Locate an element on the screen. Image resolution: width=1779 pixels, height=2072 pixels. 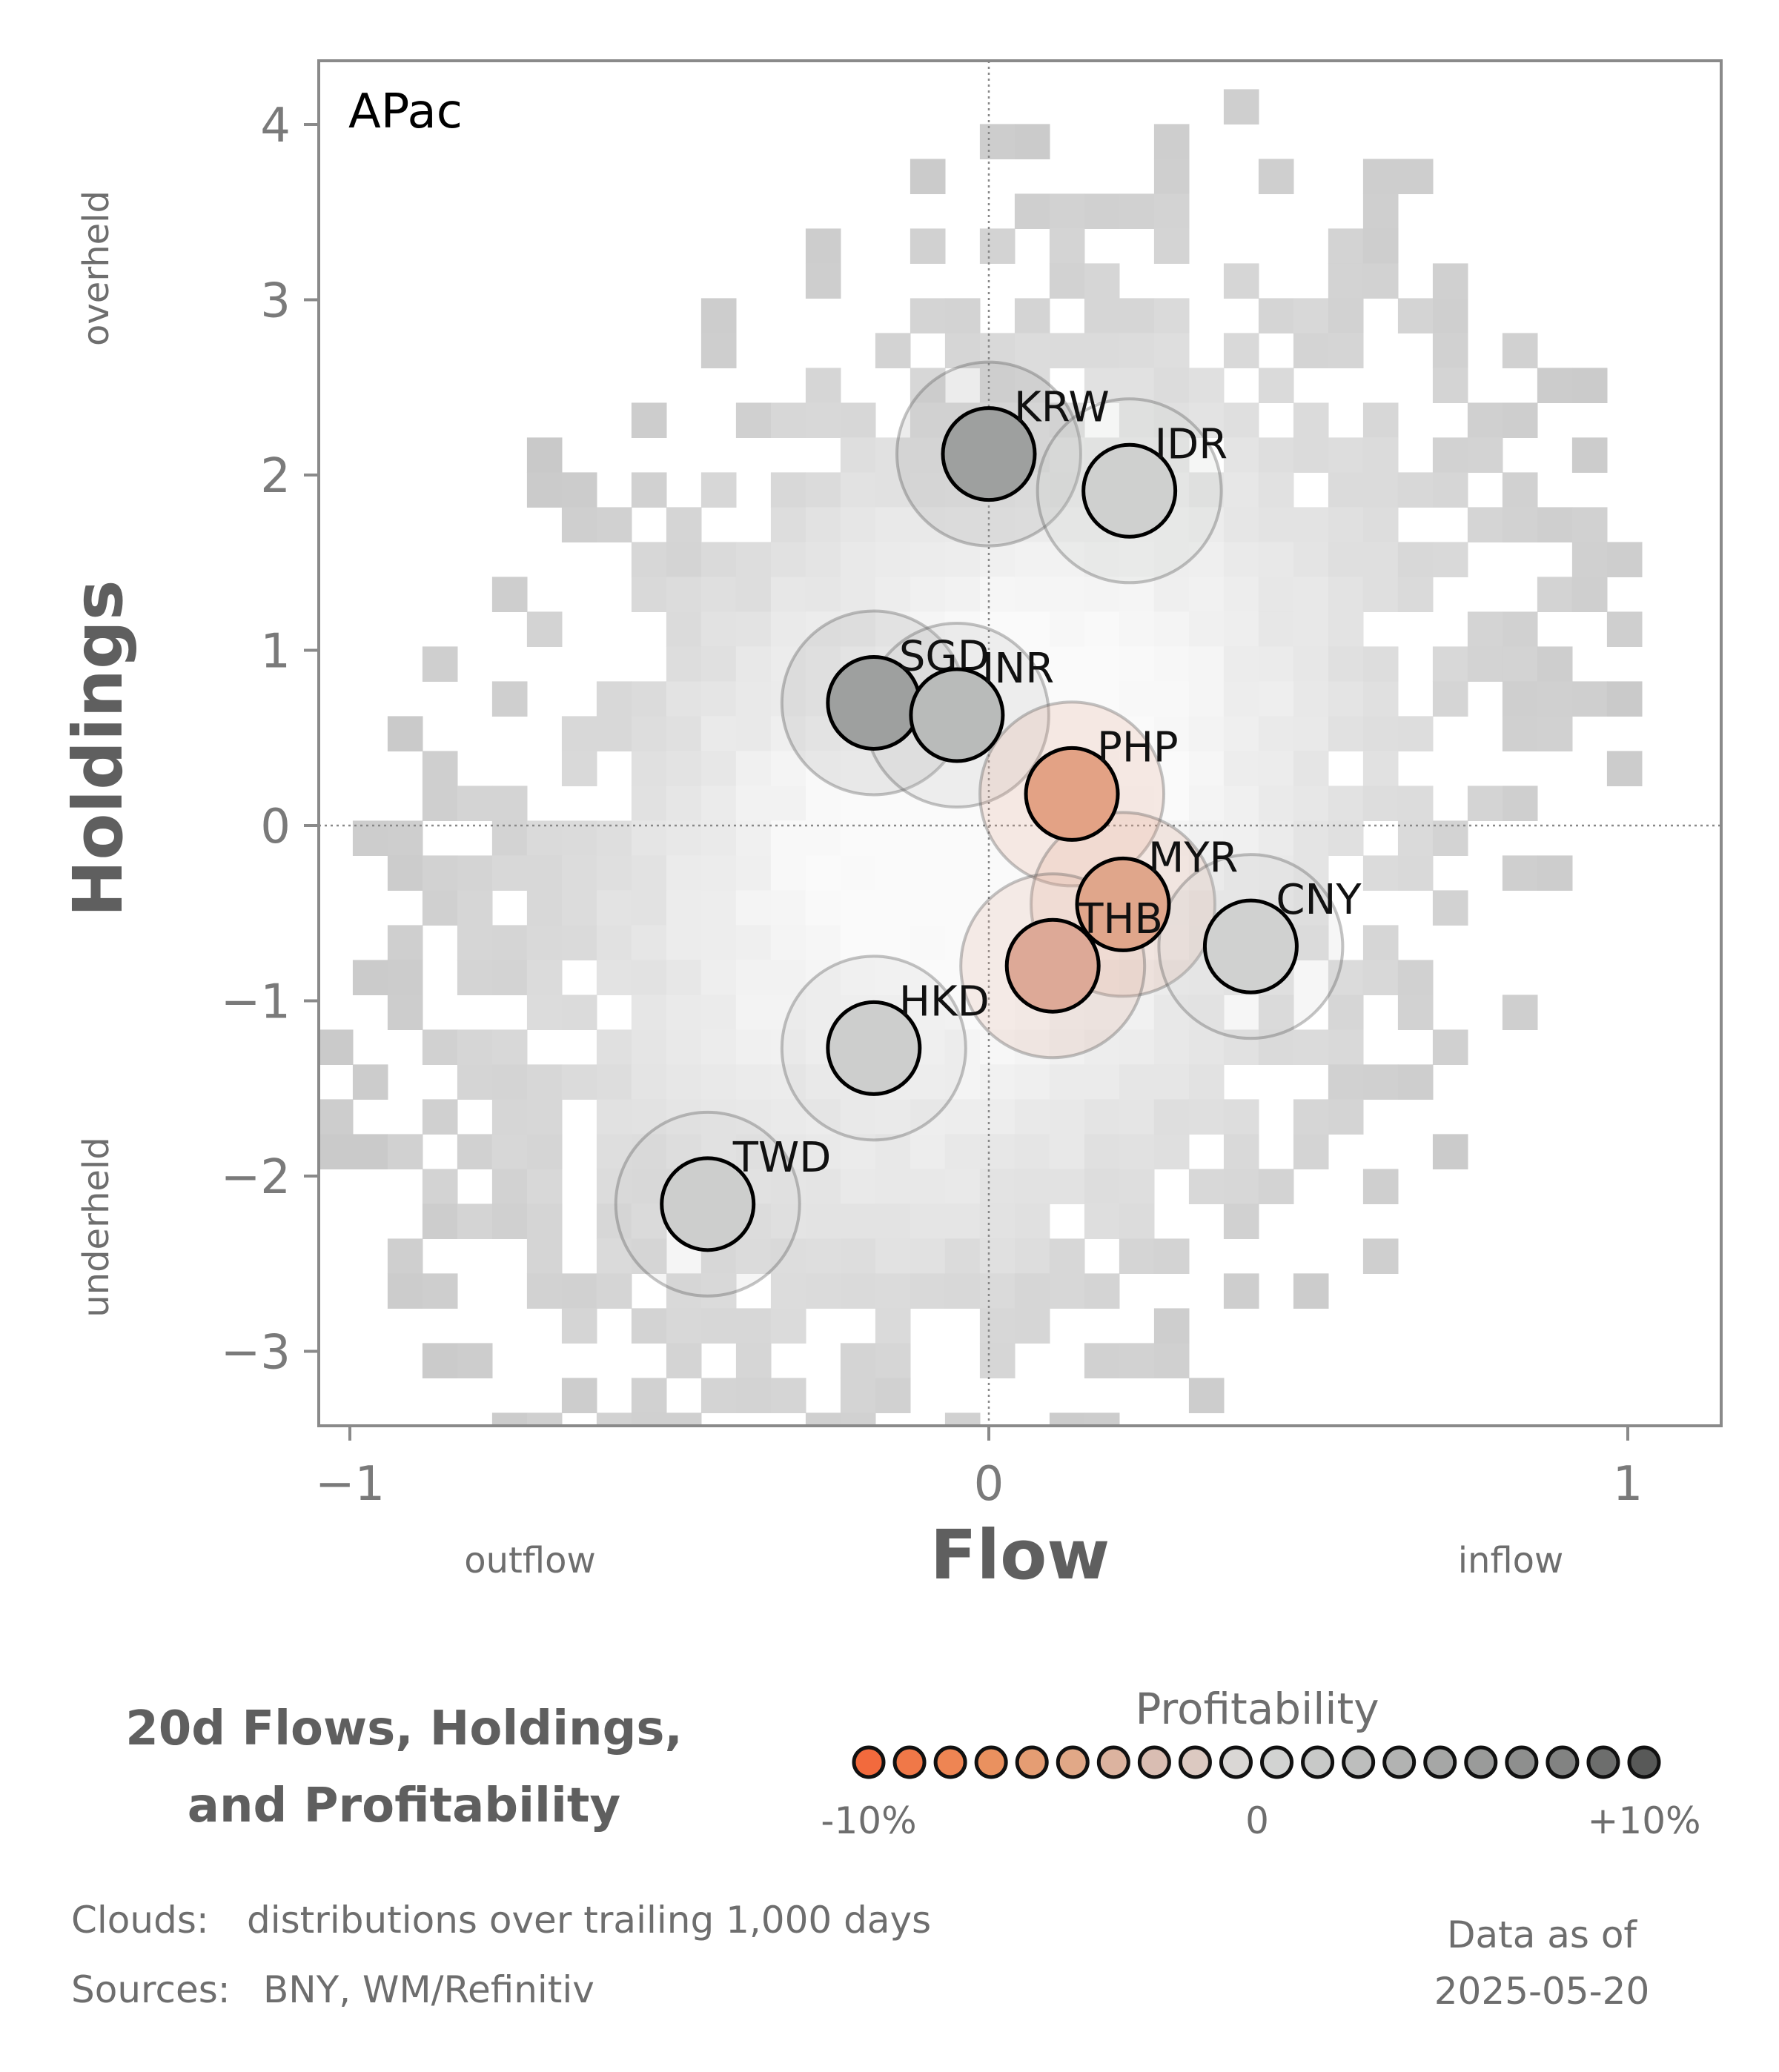
y-side-label-low: underheld is located at coordinates (96, 1227).